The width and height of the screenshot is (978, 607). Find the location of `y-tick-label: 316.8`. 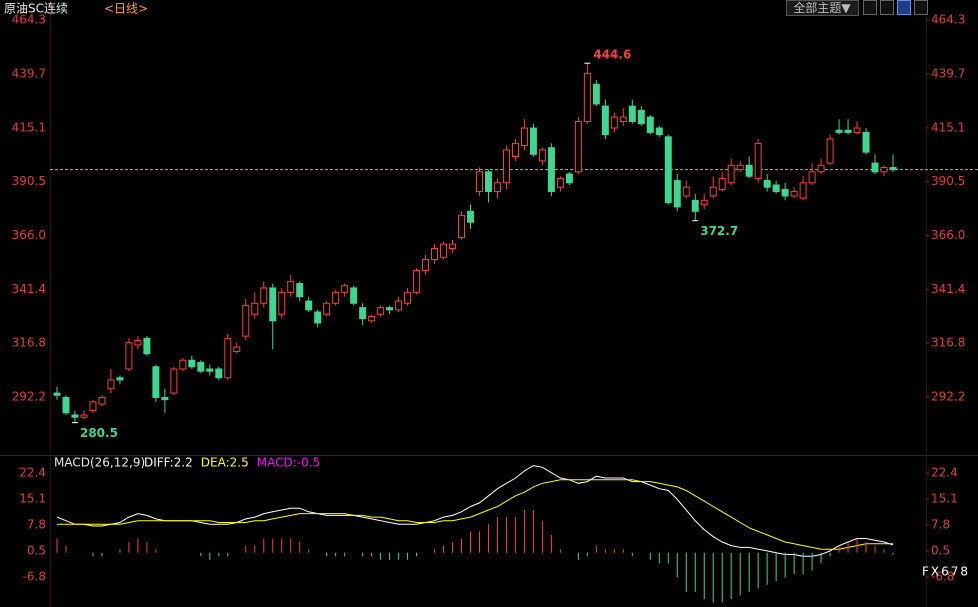

y-tick-label: 316.8 is located at coordinates (948, 343).